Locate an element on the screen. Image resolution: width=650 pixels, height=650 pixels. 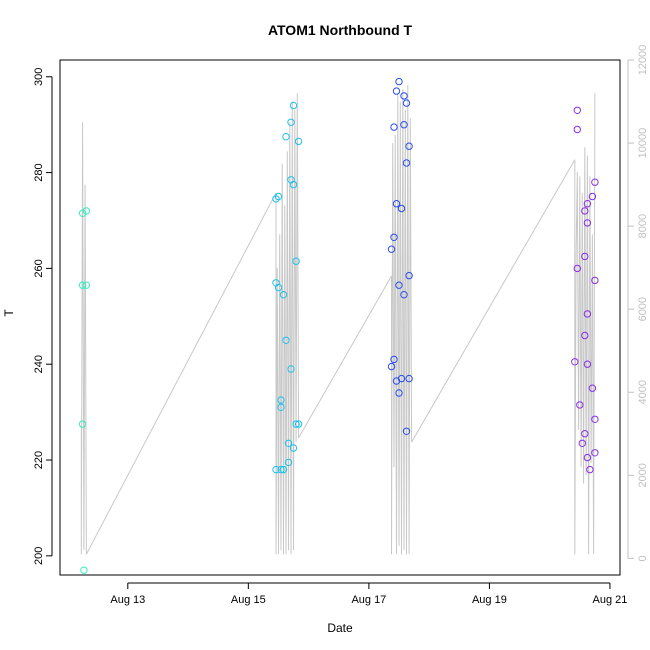
y2-tick-label: 8000 is located at coordinates (643, 226).